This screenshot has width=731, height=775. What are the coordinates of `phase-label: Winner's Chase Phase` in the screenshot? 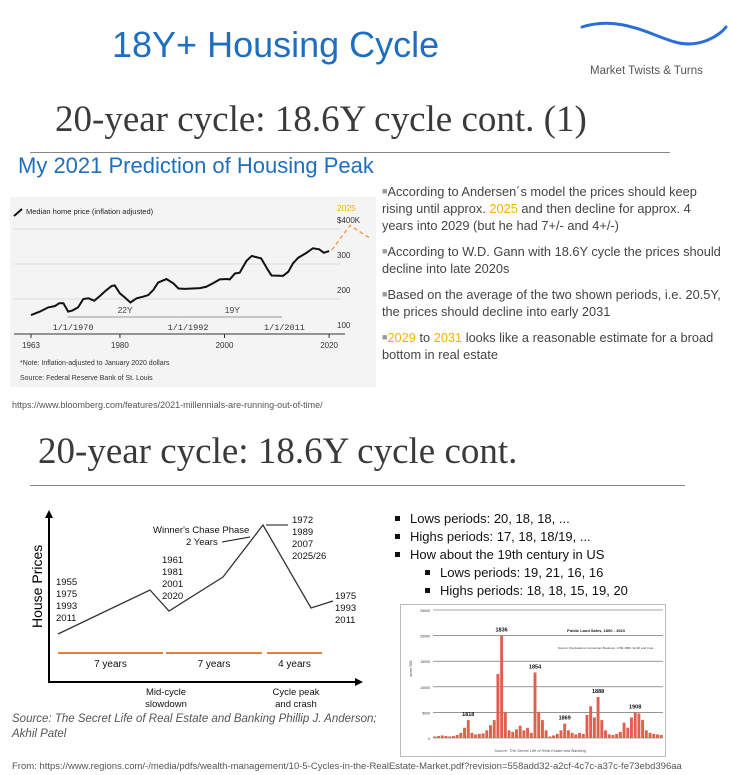 It's located at (201, 530).